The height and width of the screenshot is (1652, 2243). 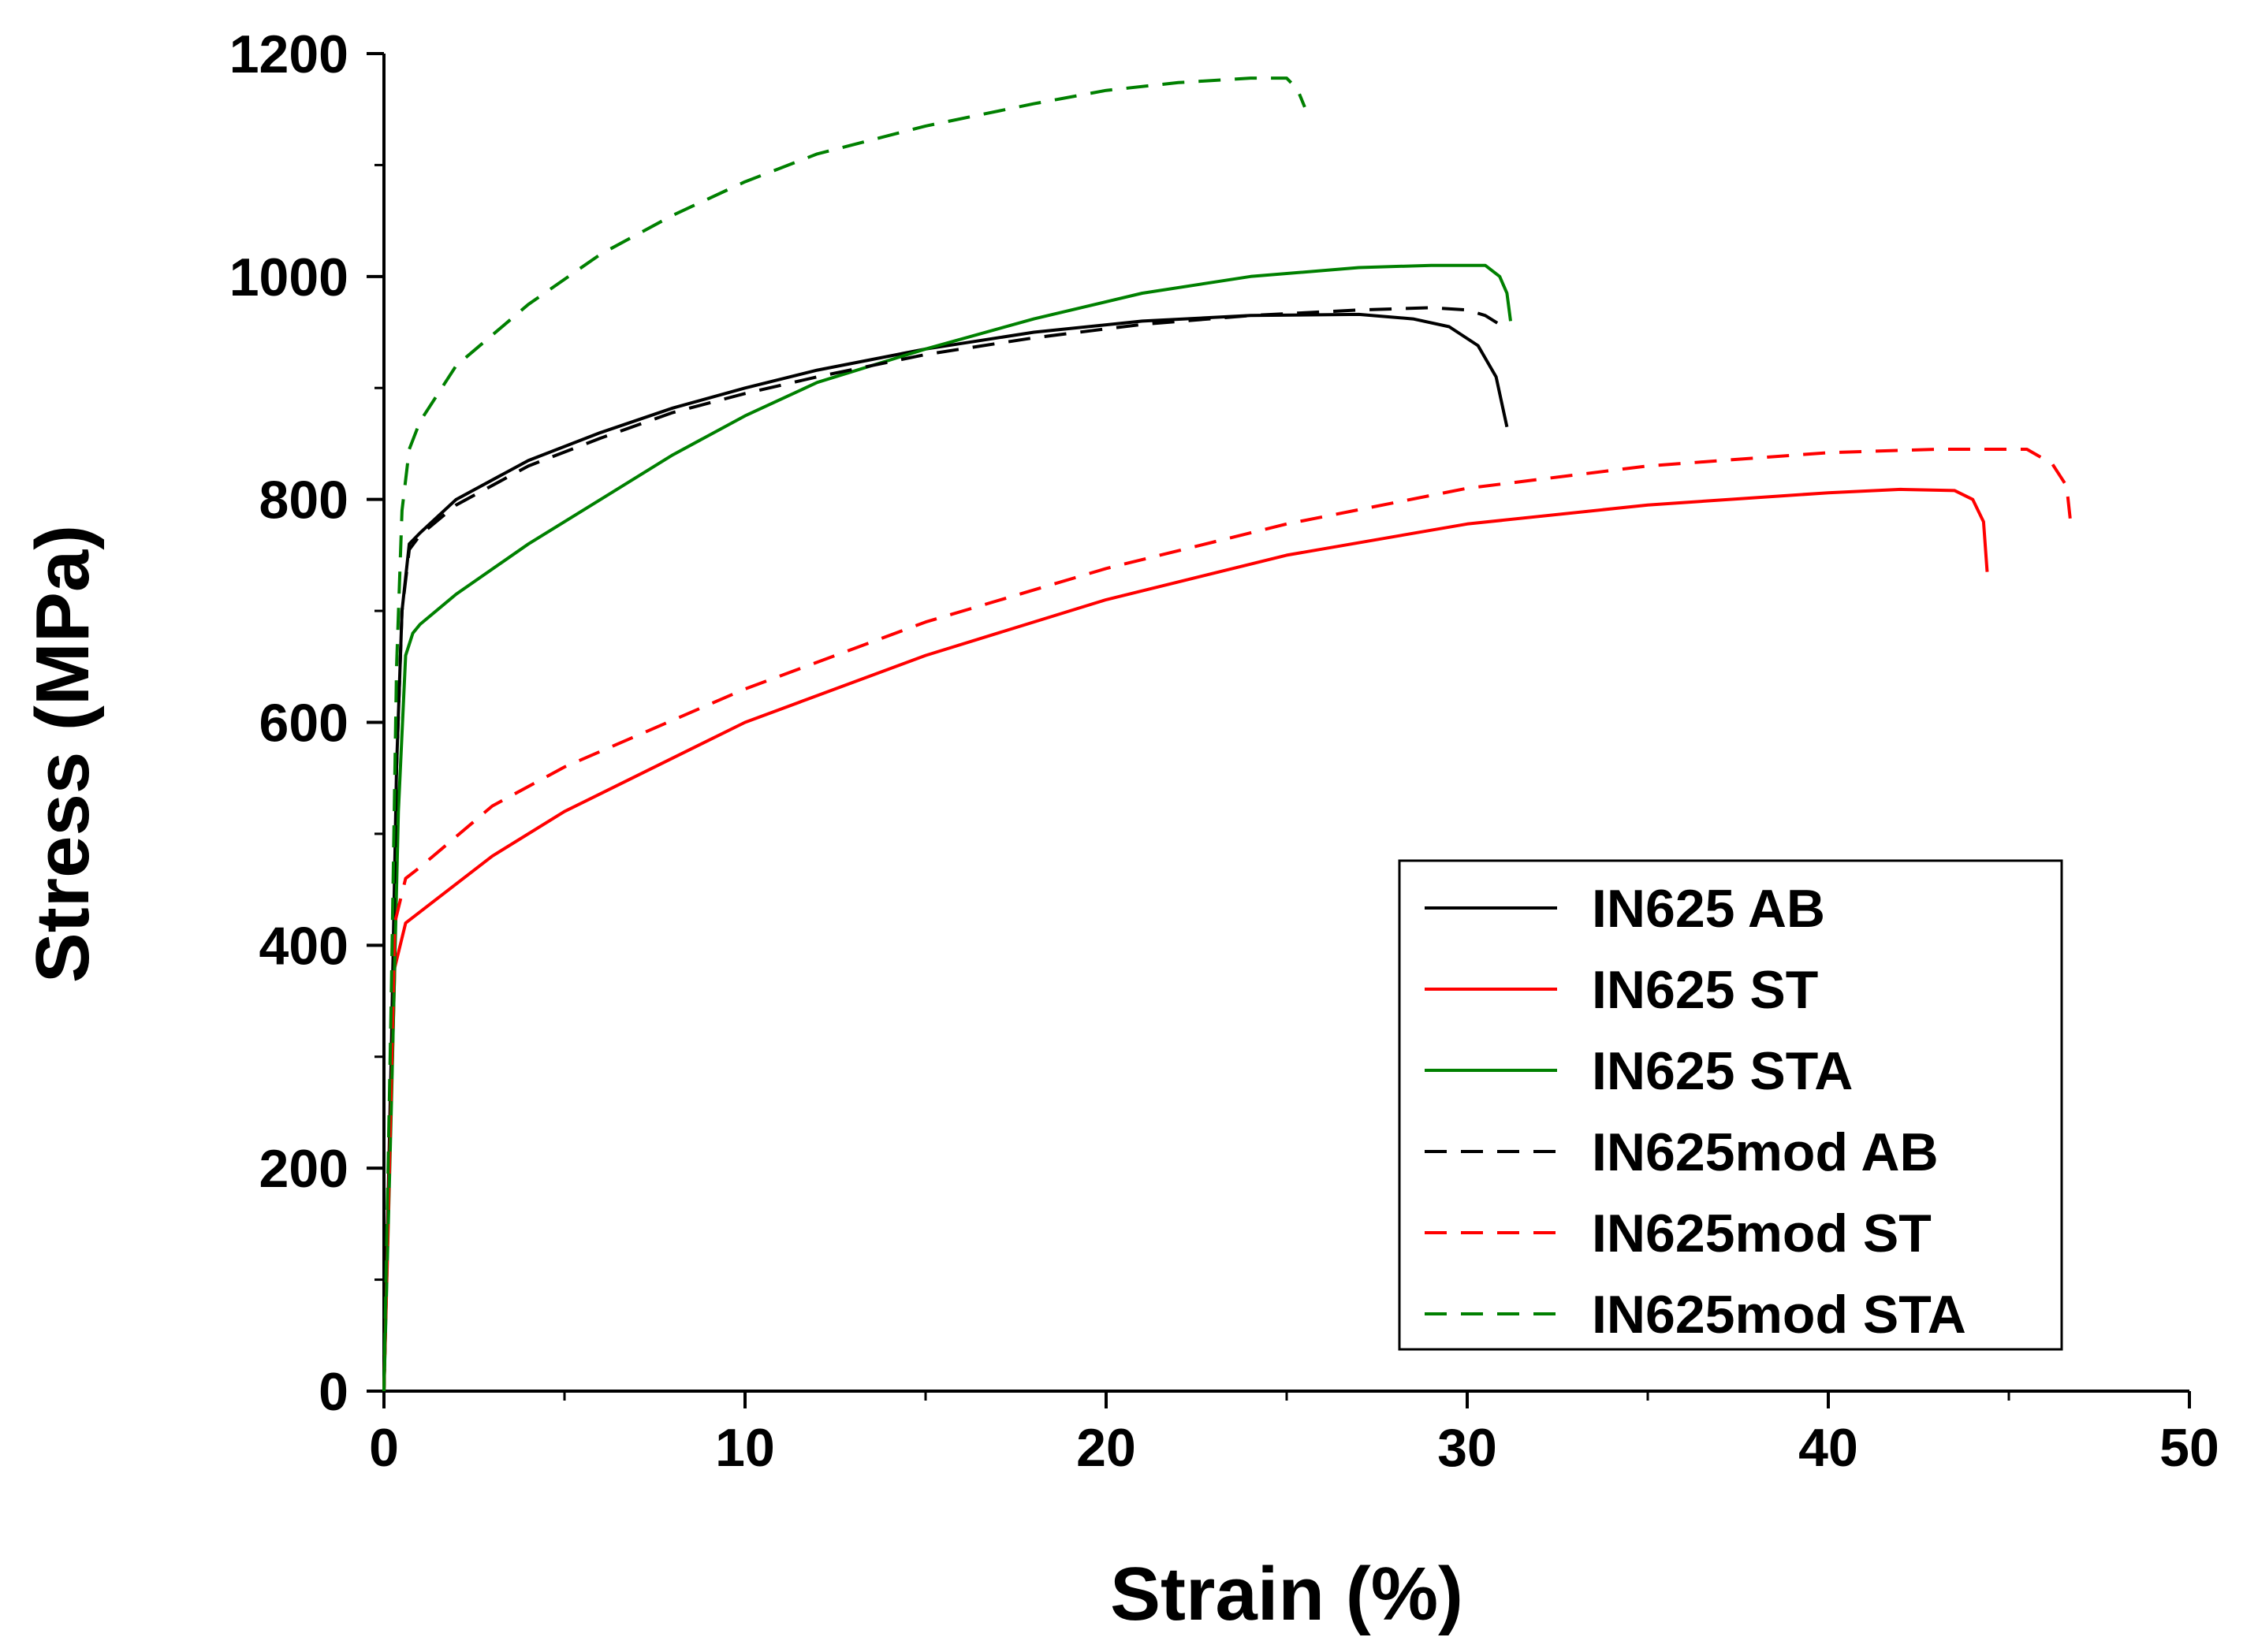 What do you see at coordinates (303, 946) in the screenshot?
I see `y-tick-label: 400` at bounding box center [303, 946].